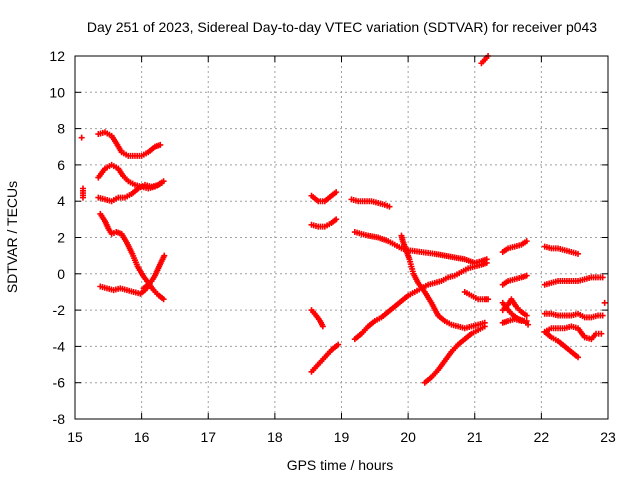 The image size is (640, 480). Describe the element at coordinates (61, 165) in the screenshot. I see `y-tick-label: 6` at that location.